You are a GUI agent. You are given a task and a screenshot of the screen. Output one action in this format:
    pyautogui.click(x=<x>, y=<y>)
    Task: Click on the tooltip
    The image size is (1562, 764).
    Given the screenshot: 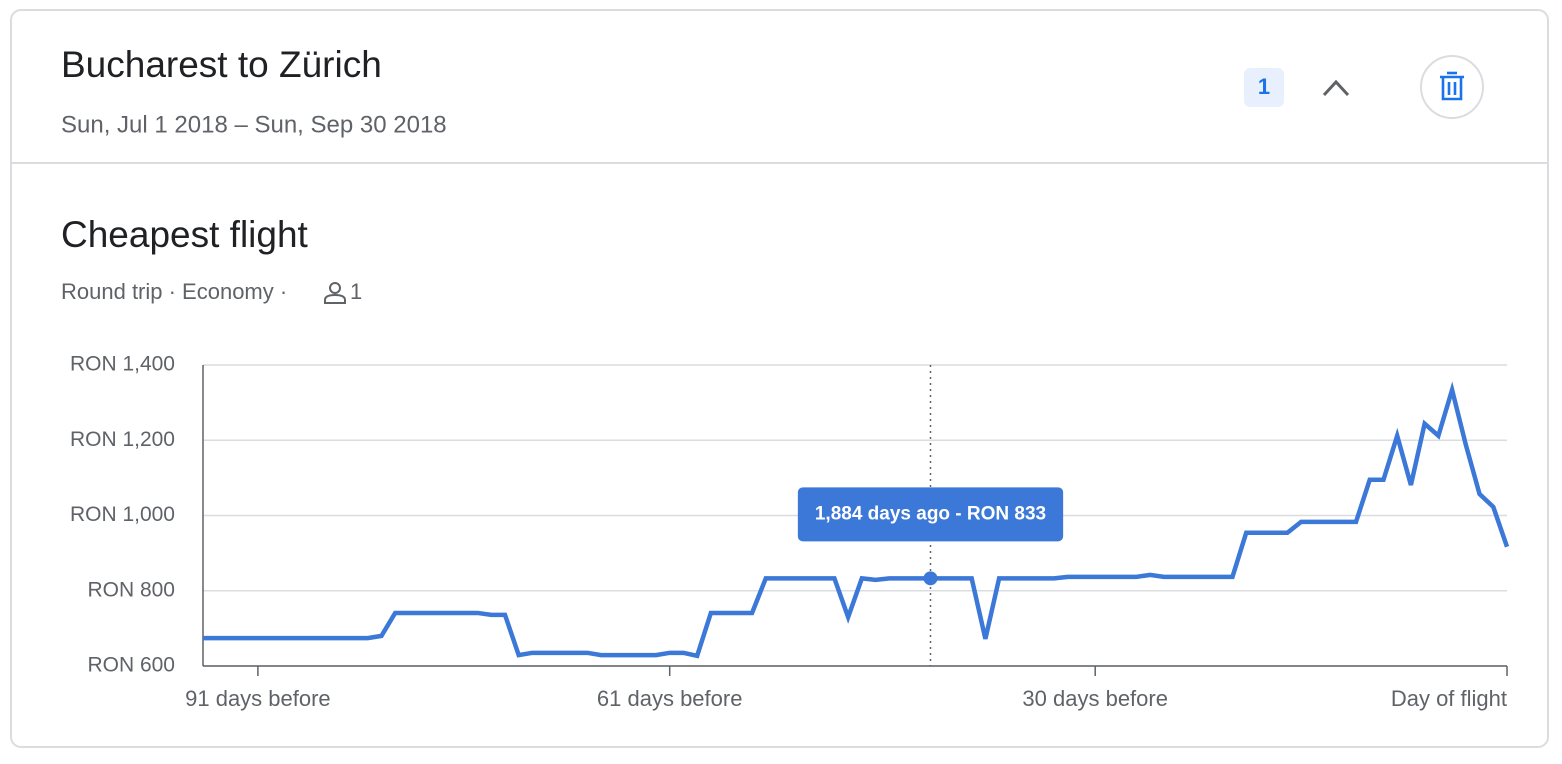 What is the action you would take?
    pyautogui.click(x=930, y=514)
    